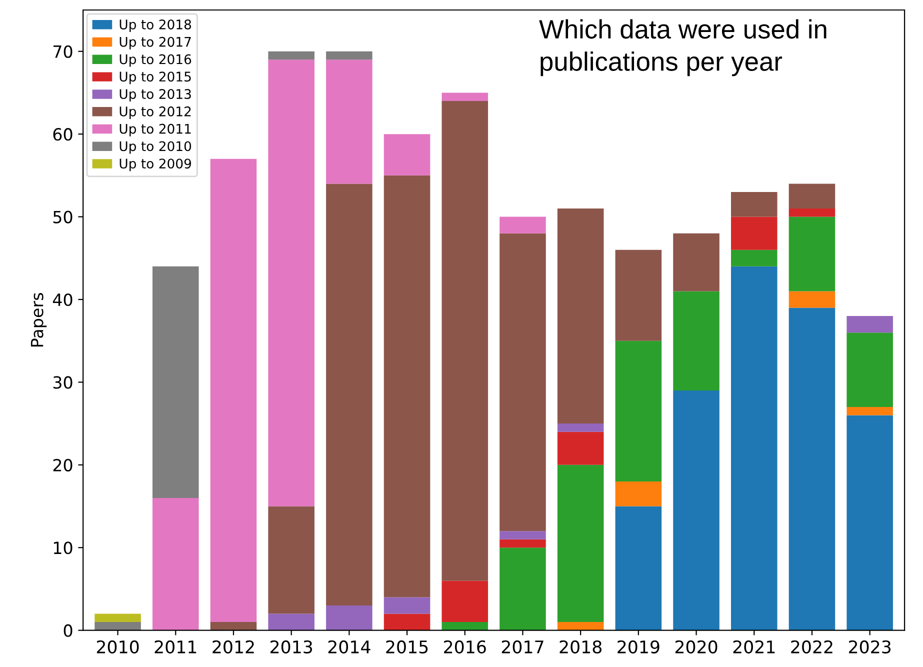  I want to click on legend-label: Up to 2013, so click(155, 95).